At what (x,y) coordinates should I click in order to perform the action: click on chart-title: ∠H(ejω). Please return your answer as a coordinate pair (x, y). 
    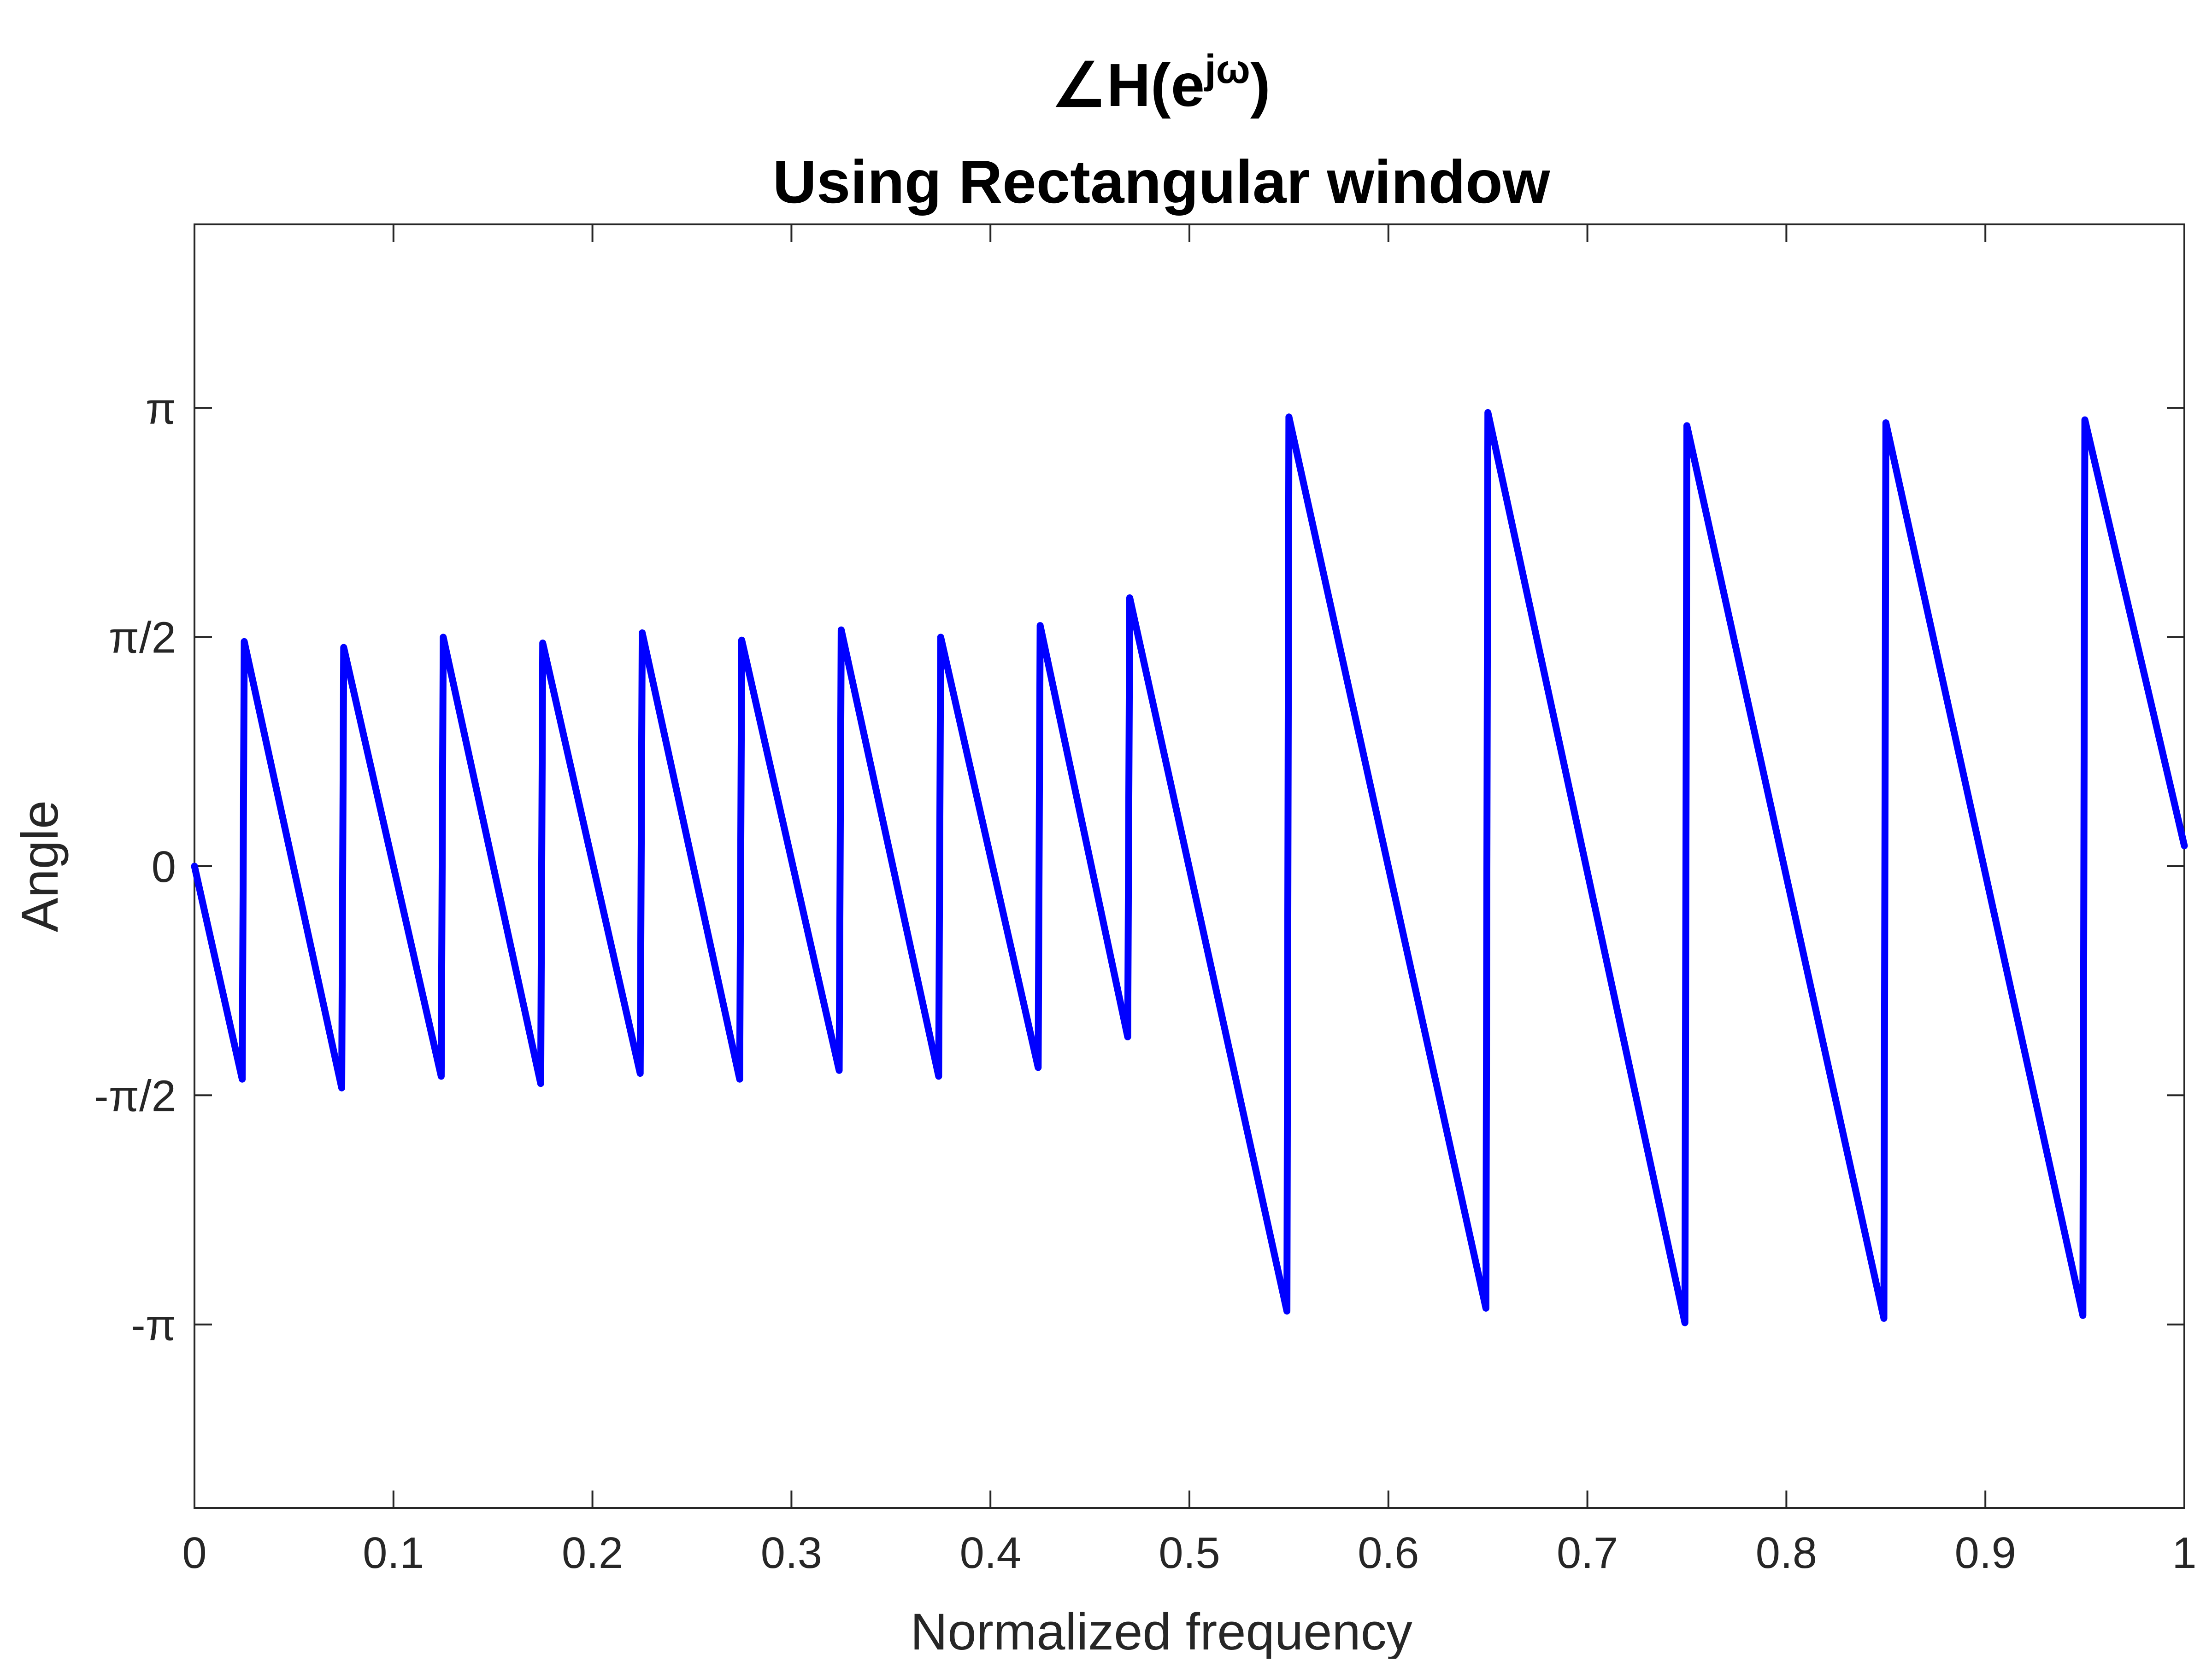
    Looking at the image, I should click on (1161, 82).